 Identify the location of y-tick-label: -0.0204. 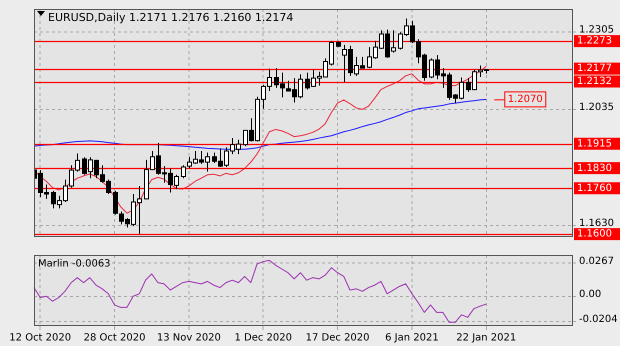
(598, 320).